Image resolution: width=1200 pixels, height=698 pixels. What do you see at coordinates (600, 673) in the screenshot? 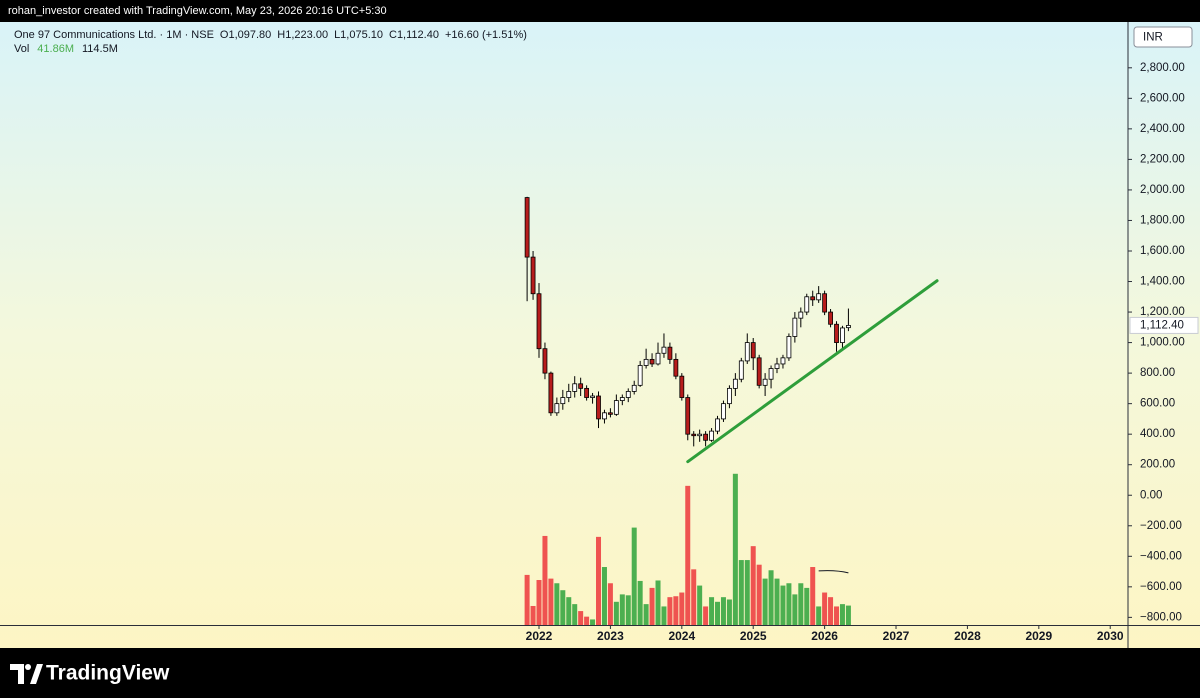
I see `bottom-bar` at bounding box center [600, 673].